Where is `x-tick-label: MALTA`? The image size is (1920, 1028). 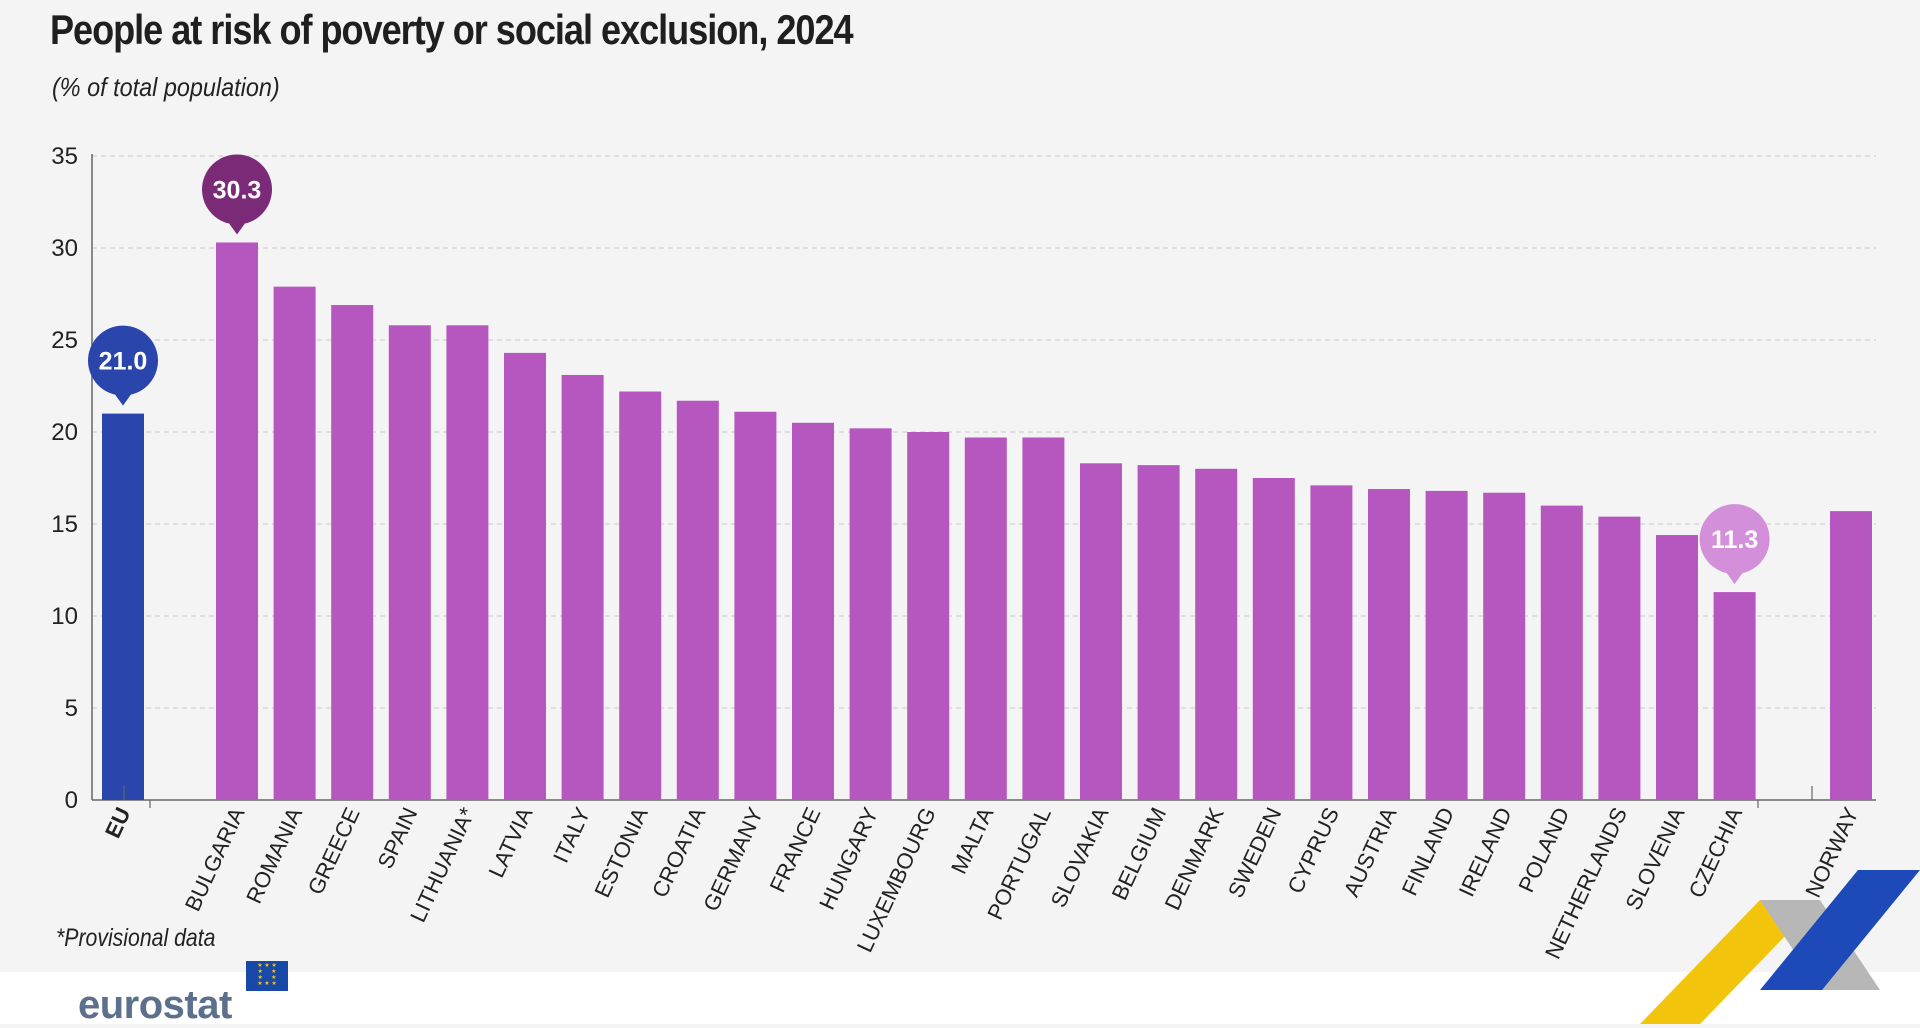
x-tick-label: MALTA is located at coordinates (972, 840).